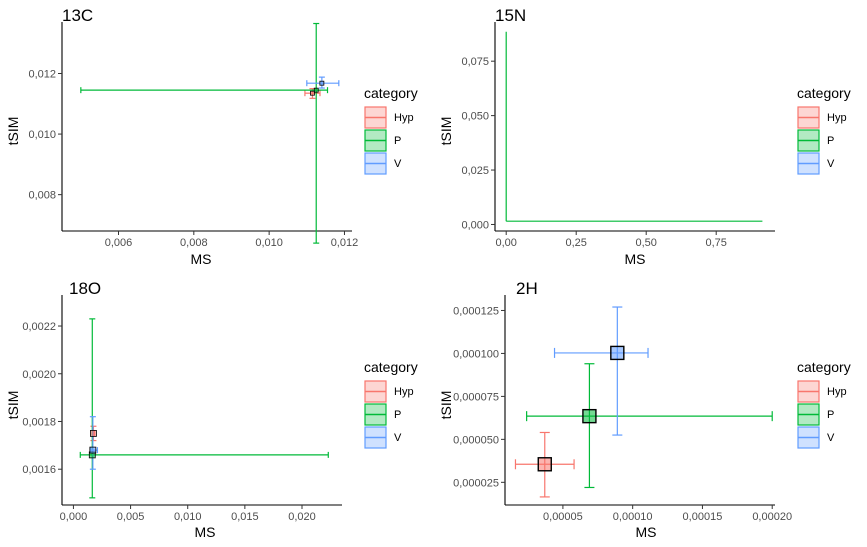 The height and width of the screenshot is (547, 867). I want to click on x-tick-label: 0,006, so click(119, 243).